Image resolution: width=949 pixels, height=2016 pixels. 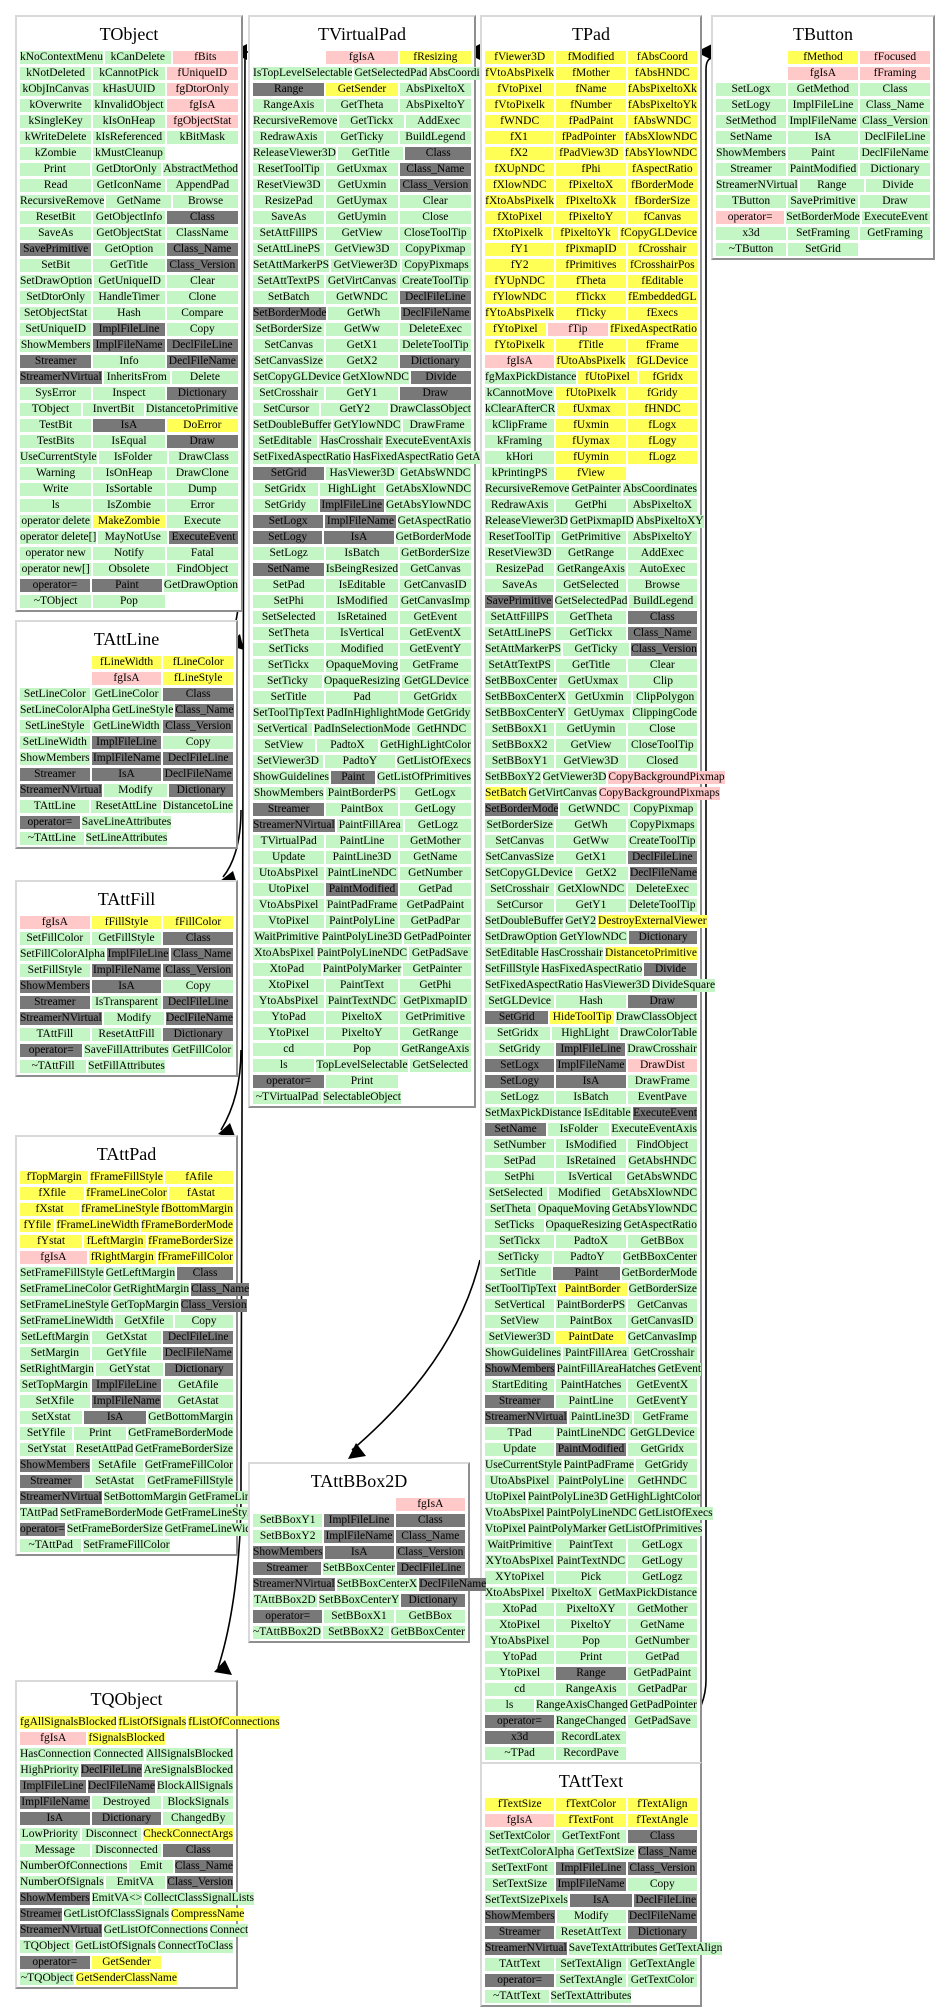 I want to click on member-cell: DivideSquare, so click(x=683, y=985).